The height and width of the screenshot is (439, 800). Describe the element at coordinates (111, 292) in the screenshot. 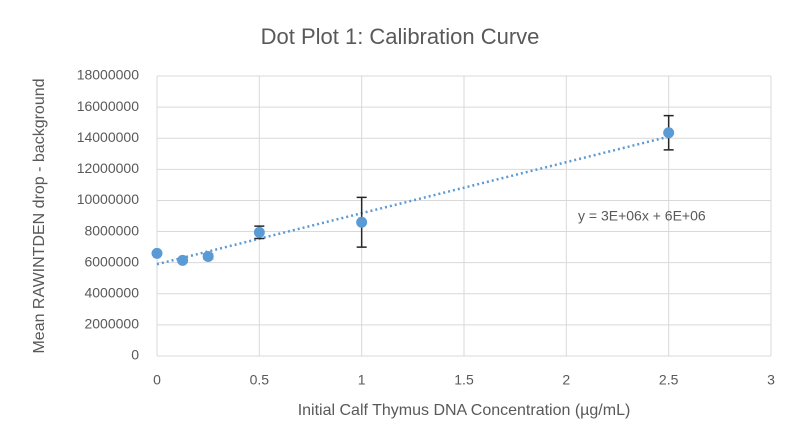

I see `y-tick-label: 4000000` at that location.